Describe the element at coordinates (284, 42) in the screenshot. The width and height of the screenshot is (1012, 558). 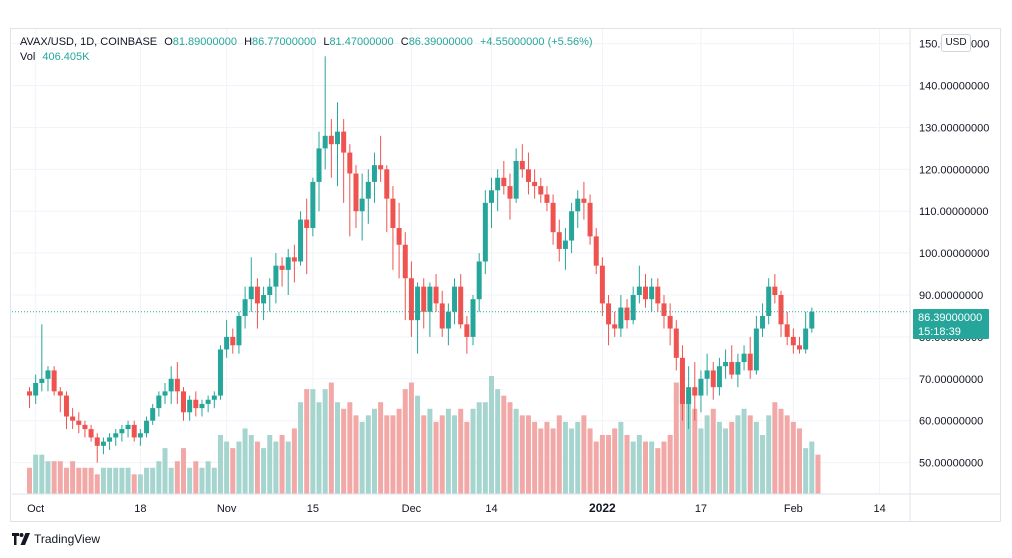
I see `legend-high-value: 86.77000000` at that location.